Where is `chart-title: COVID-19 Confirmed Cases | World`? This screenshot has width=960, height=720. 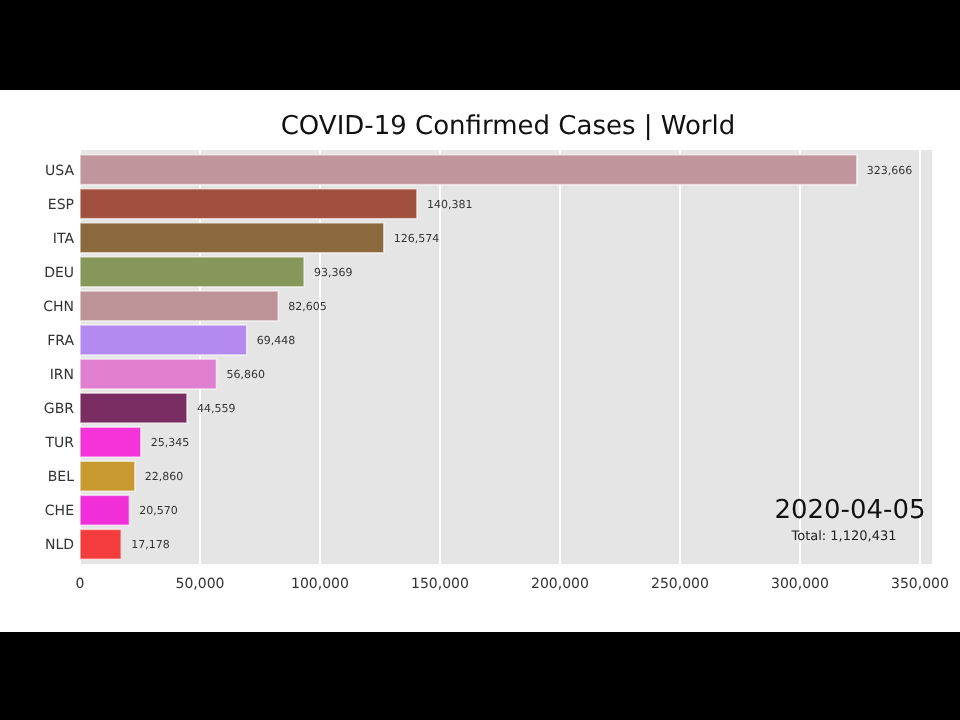
chart-title: COVID-19 Confirmed Cases | World is located at coordinates (508, 127).